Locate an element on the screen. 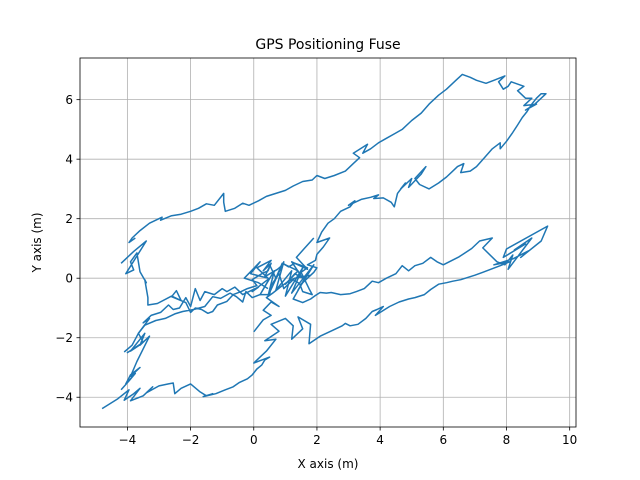 The image size is (640, 480). y-tick-label: 6 is located at coordinates (69, 100).